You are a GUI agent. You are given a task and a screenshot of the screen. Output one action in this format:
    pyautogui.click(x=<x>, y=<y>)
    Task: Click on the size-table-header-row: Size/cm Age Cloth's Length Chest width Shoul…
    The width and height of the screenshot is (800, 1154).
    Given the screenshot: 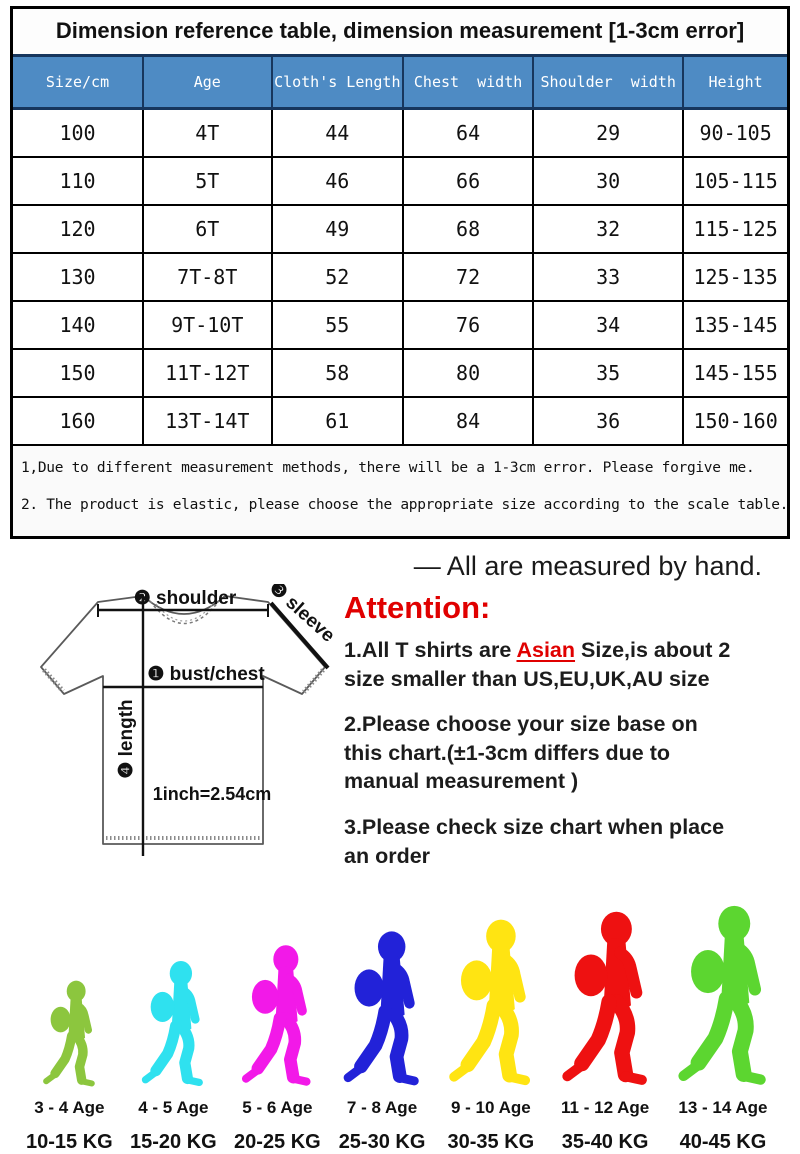 What is the action you would take?
    pyautogui.click(x=400, y=82)
    